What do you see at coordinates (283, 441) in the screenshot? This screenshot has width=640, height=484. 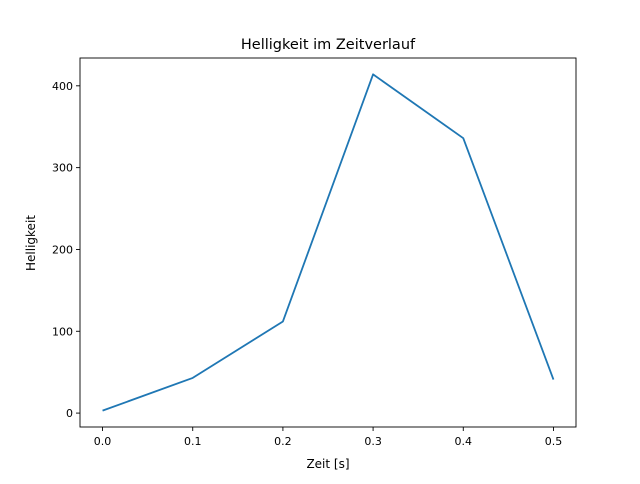 I see `x-tick-label: 0.2` at bounding box center [283, 441].